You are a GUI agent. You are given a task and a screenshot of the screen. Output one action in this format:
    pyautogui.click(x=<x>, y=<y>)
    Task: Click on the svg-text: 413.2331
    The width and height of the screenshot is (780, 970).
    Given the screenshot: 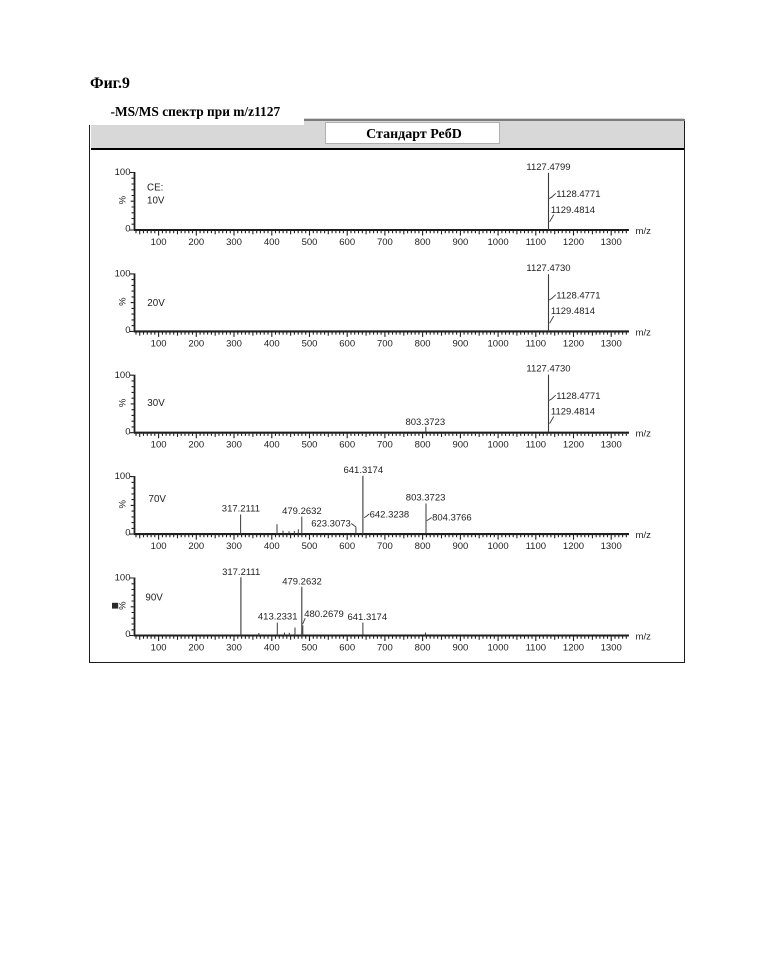 What is the action you would take?
    pyautogui.click(x=278, y=617)
    